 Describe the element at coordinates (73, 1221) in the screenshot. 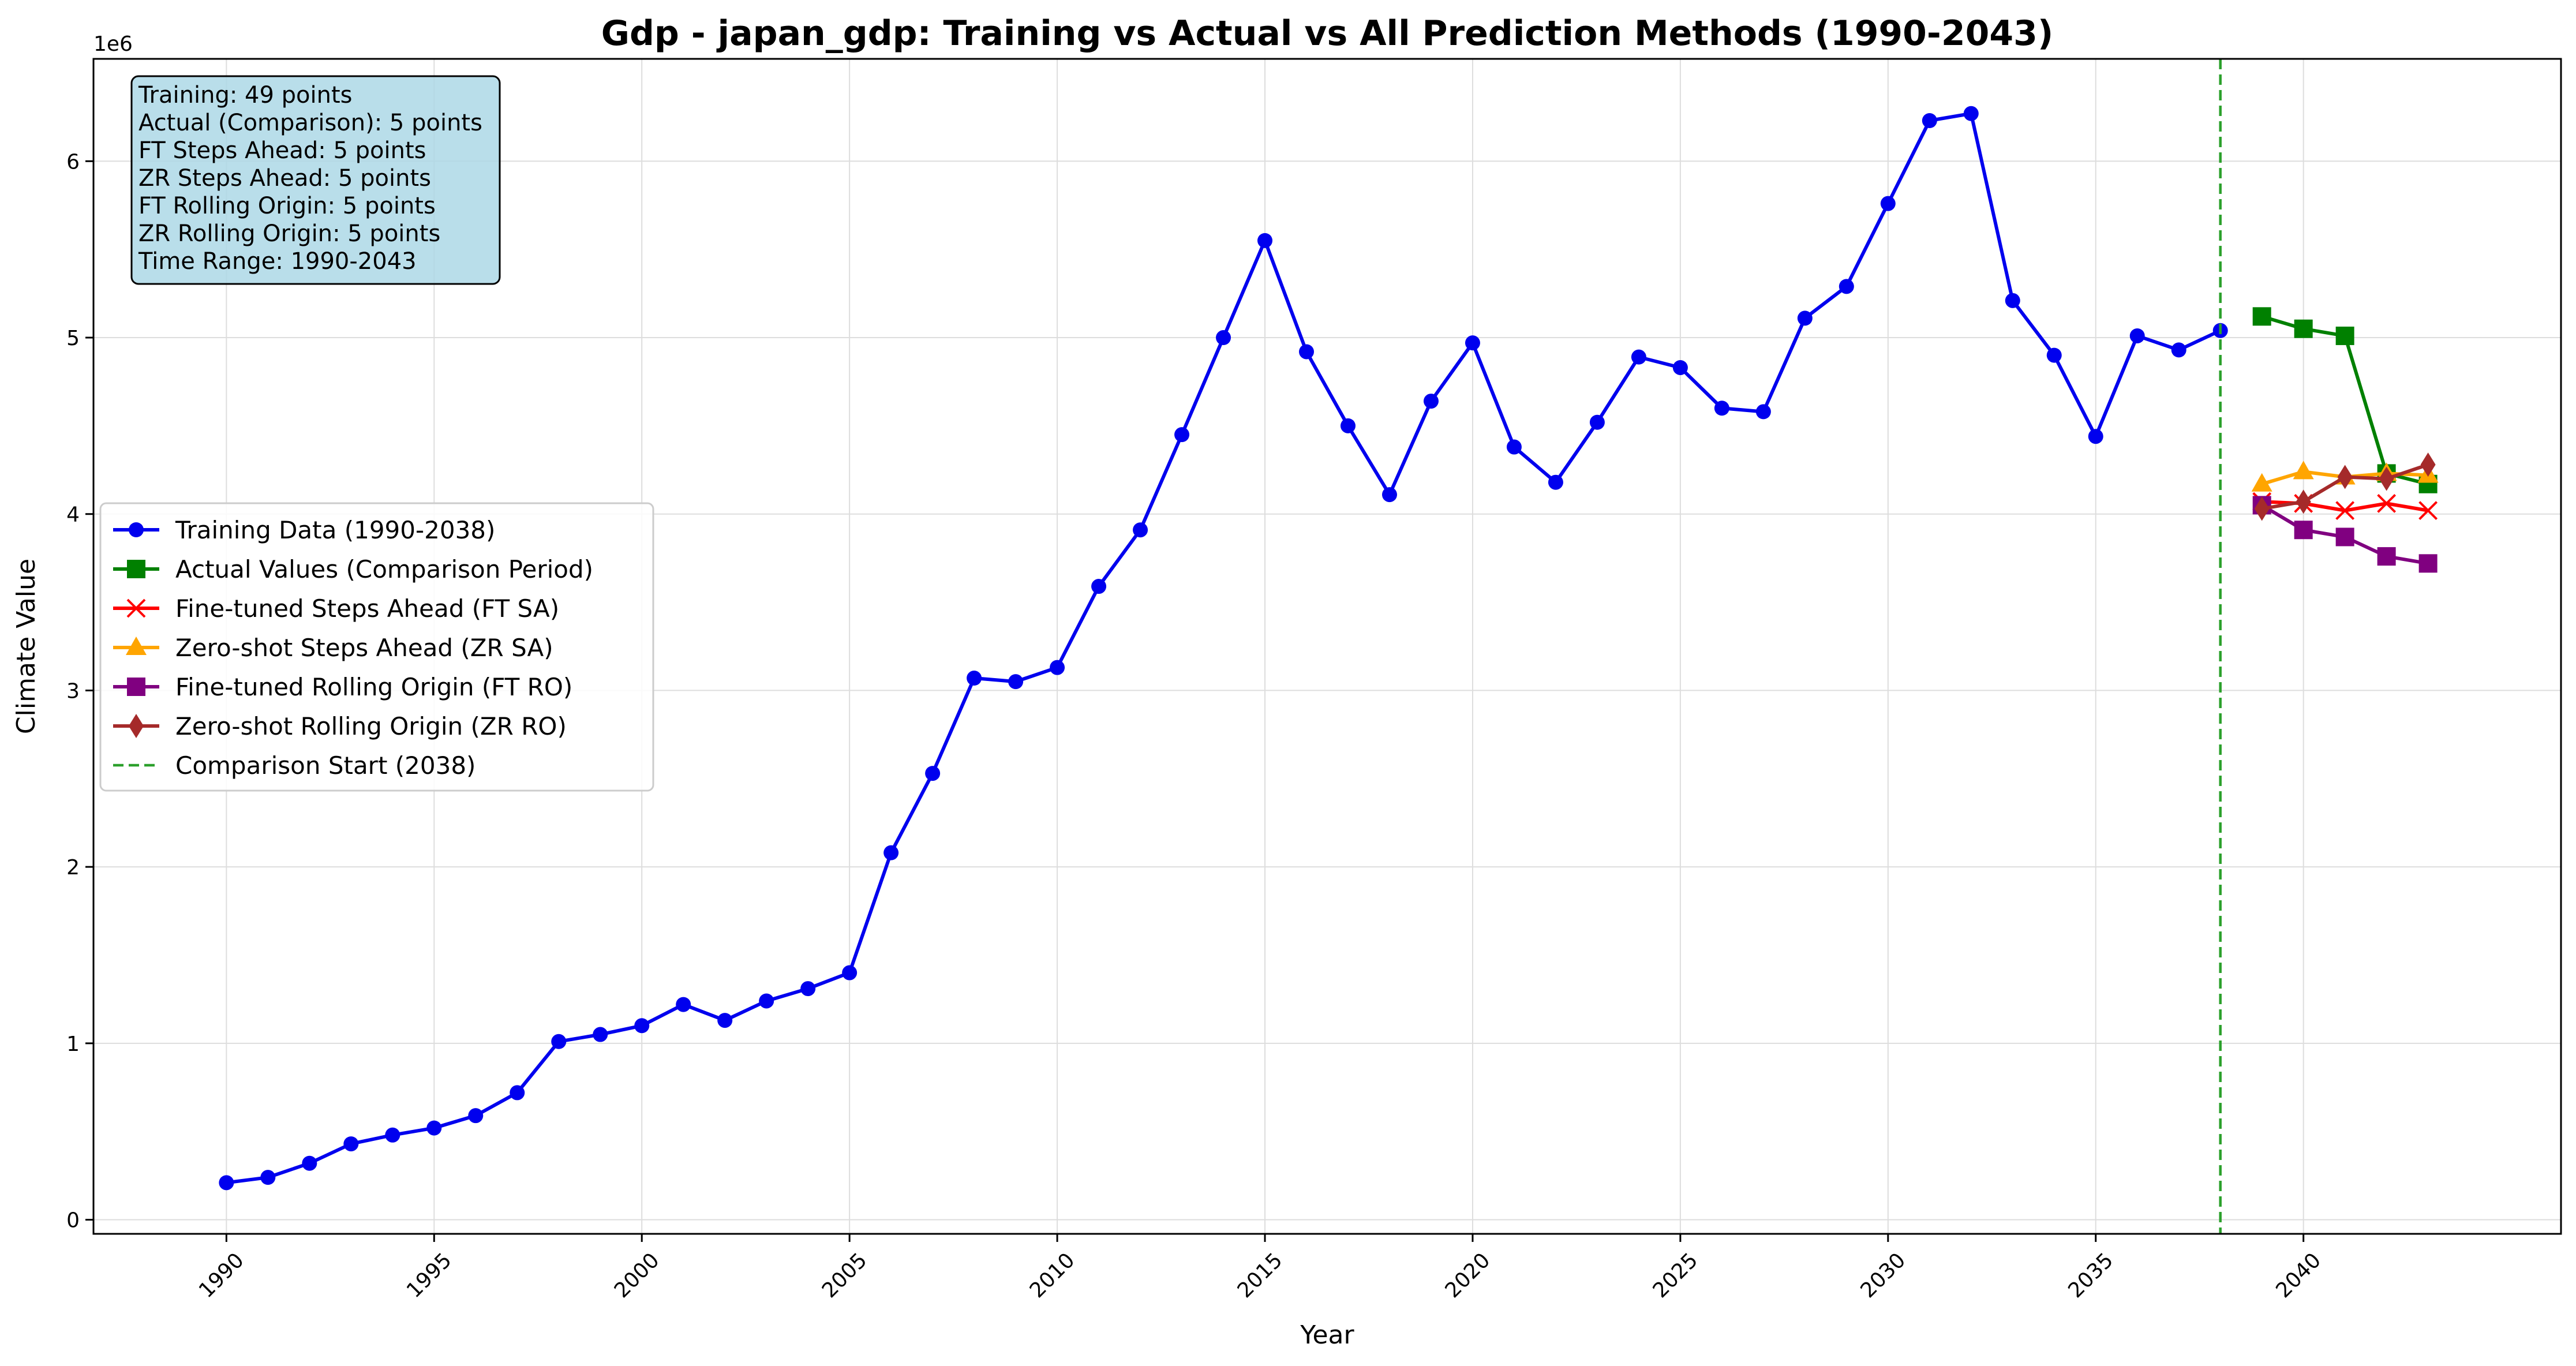

I see `y-tick-label: 0` at that location.